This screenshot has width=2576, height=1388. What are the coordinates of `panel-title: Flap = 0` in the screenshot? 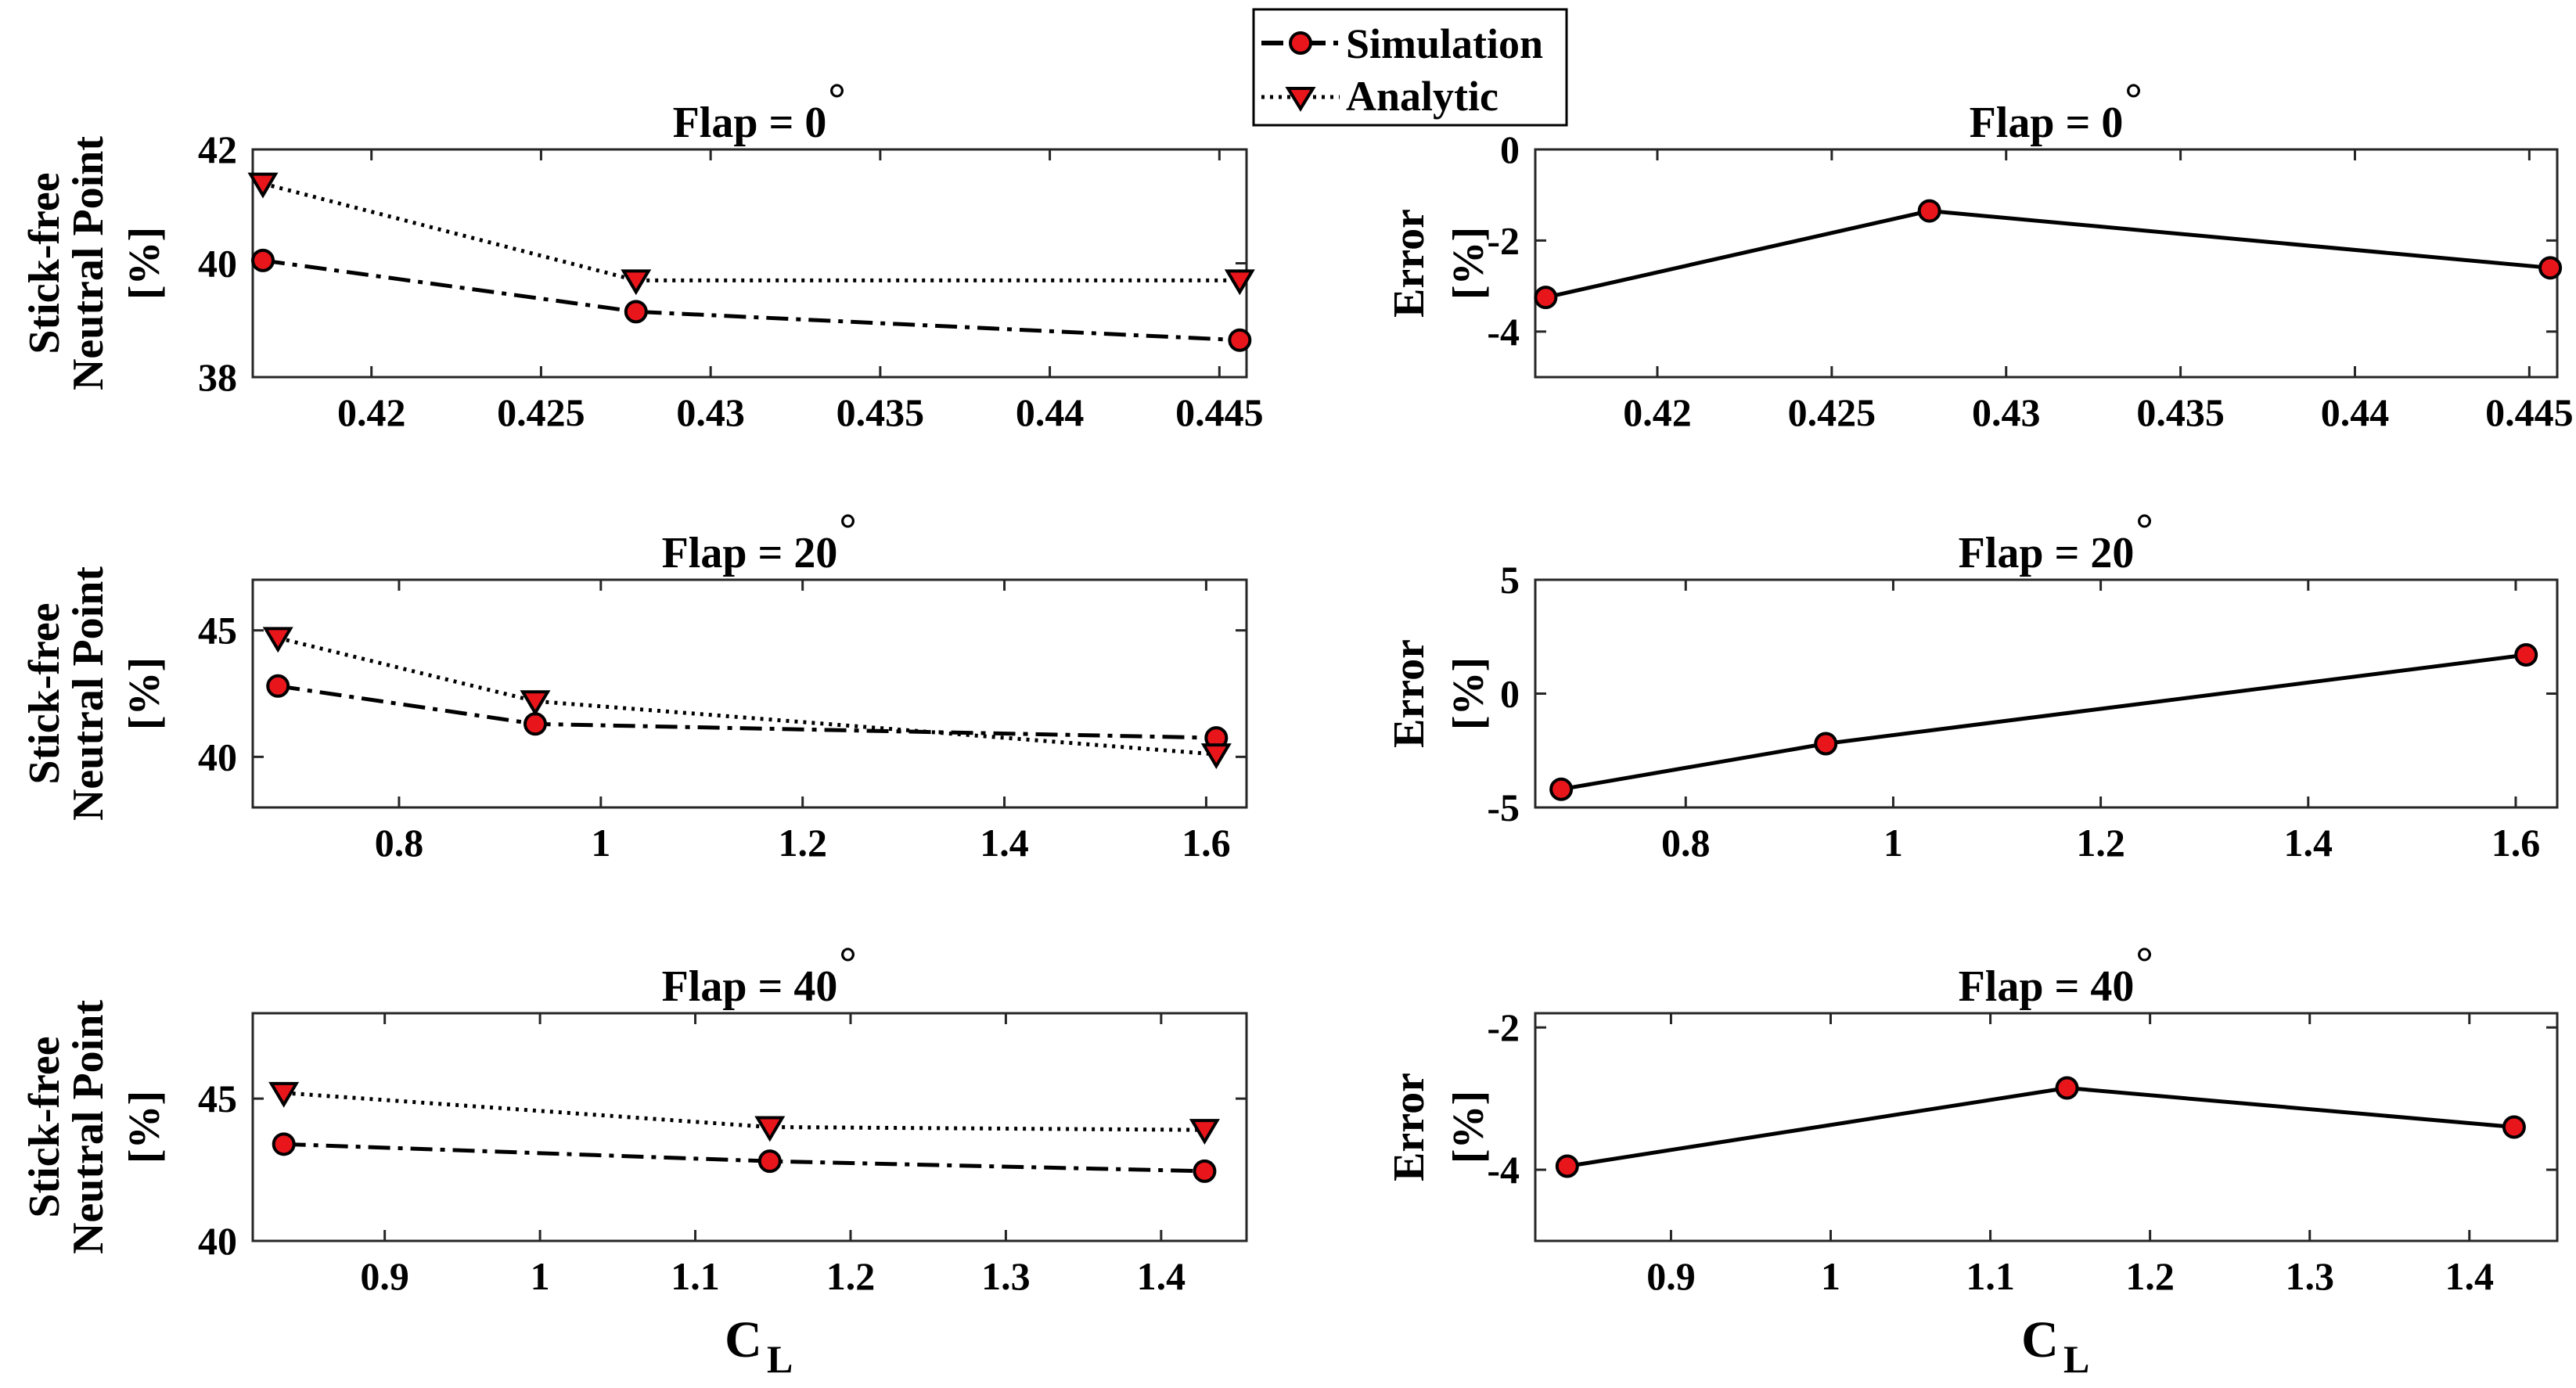 It's located at (750, 123).